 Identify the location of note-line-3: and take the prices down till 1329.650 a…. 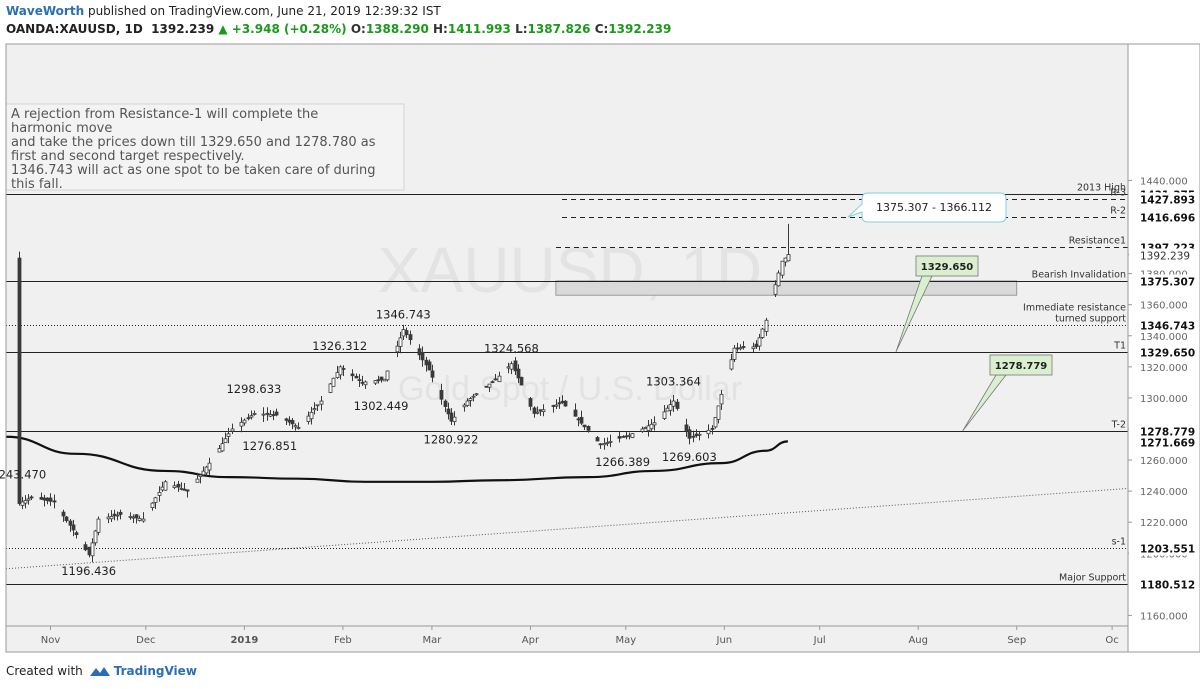
(193, 142).